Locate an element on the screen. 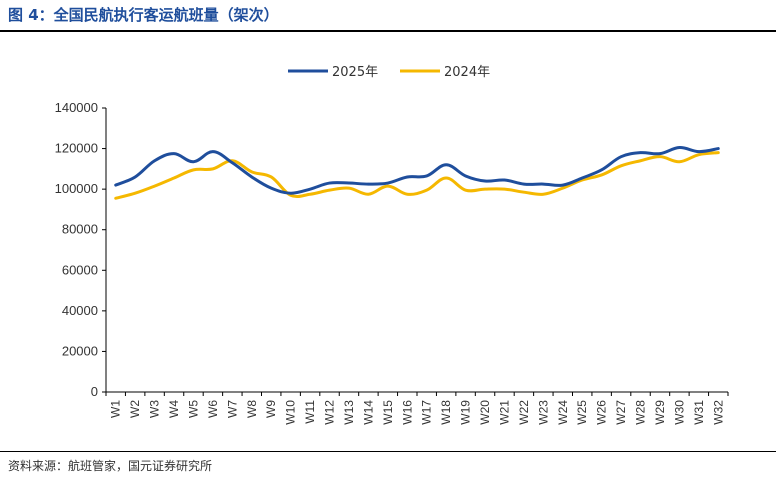 This screenshot has height=480, width=776. x-tick-label: W16 is located at coordinates (407, 412).